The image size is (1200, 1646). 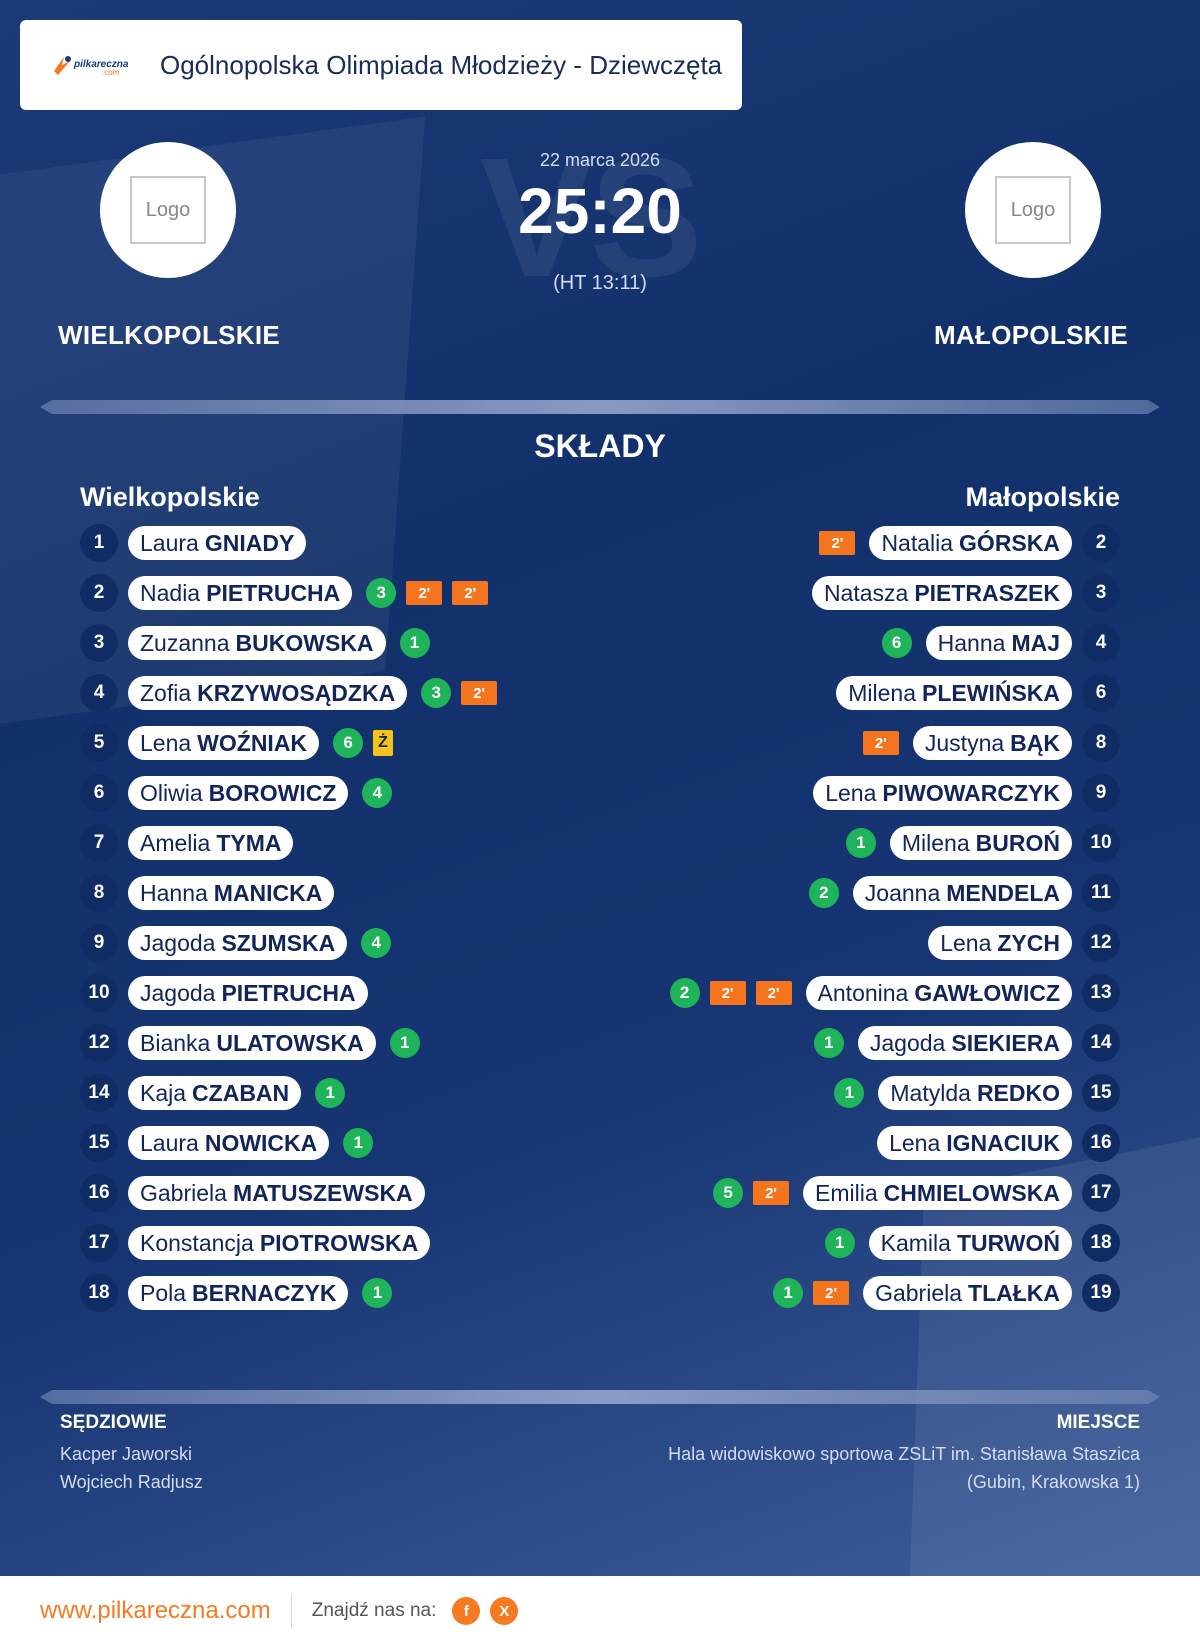 I want to click on player-name-pill: Bianka ULATOWSKA, so click(x=252, y=1043).